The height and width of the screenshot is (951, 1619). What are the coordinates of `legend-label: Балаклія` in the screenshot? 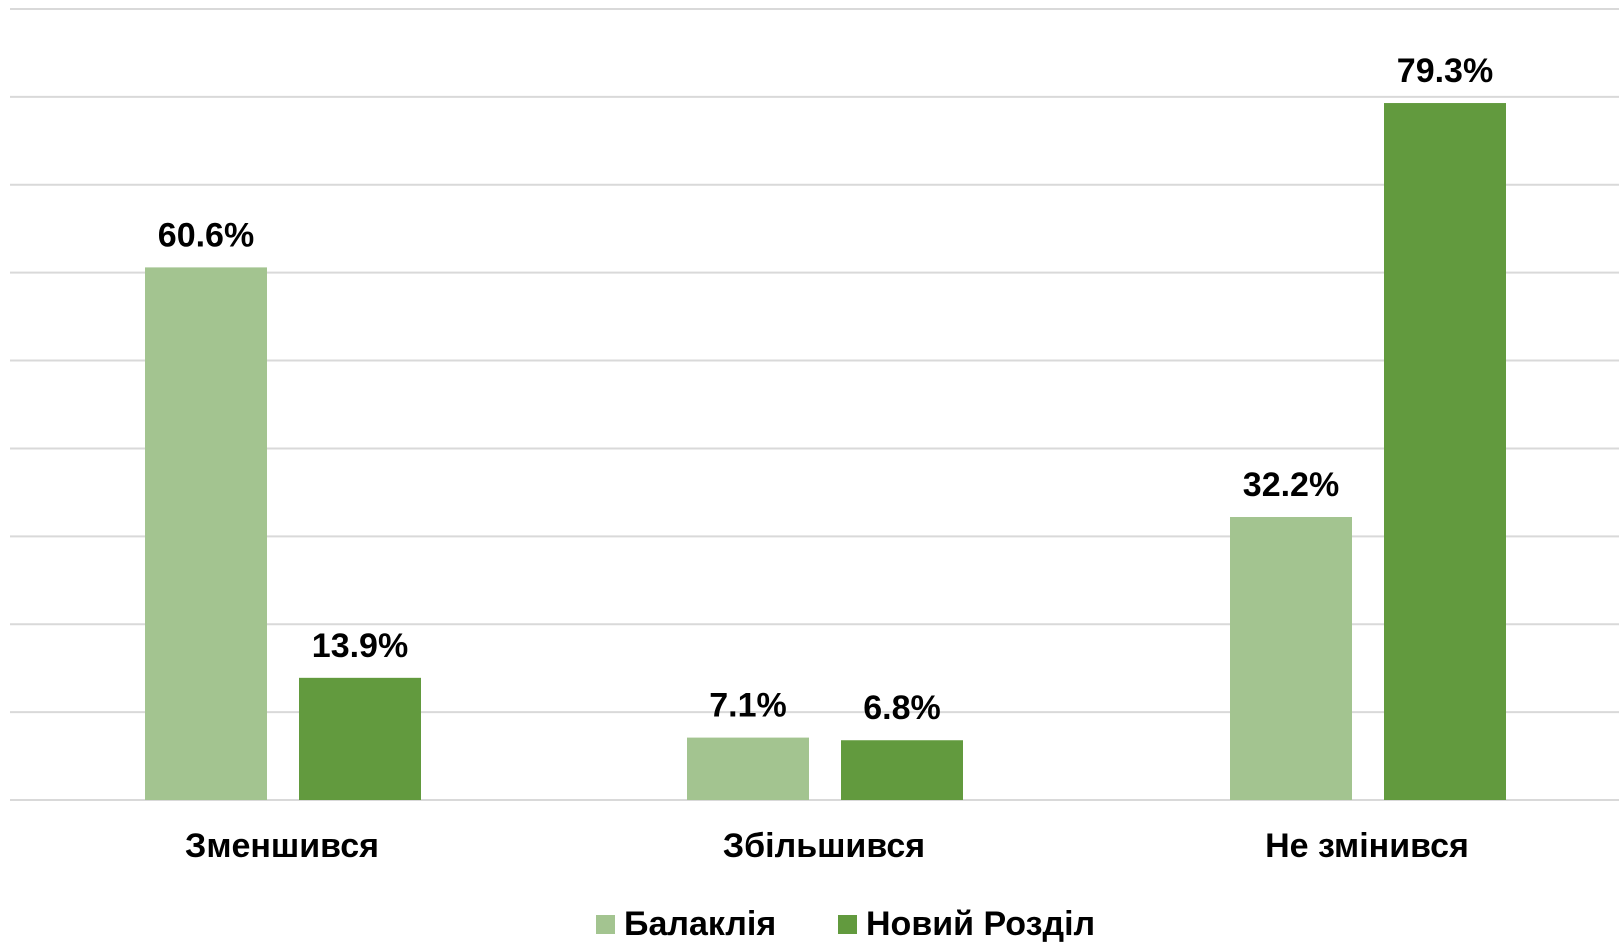 It's located at (700, 924).